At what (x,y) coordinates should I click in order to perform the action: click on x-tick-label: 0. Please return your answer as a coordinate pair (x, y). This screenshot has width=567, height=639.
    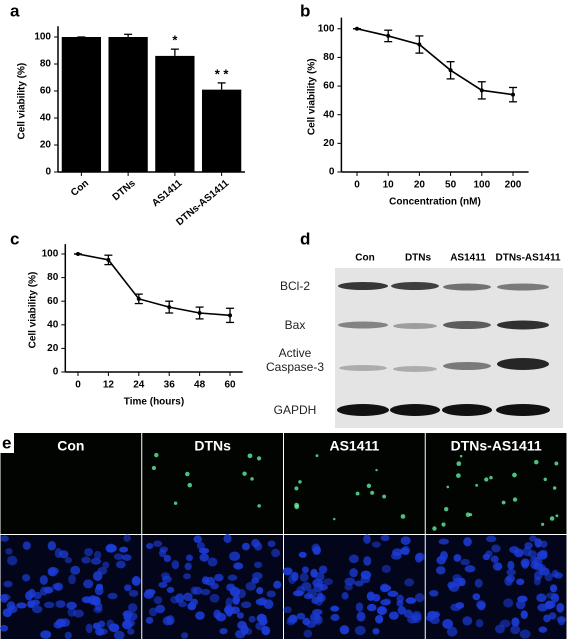
    Looking at the image, I should click on (78, 385).